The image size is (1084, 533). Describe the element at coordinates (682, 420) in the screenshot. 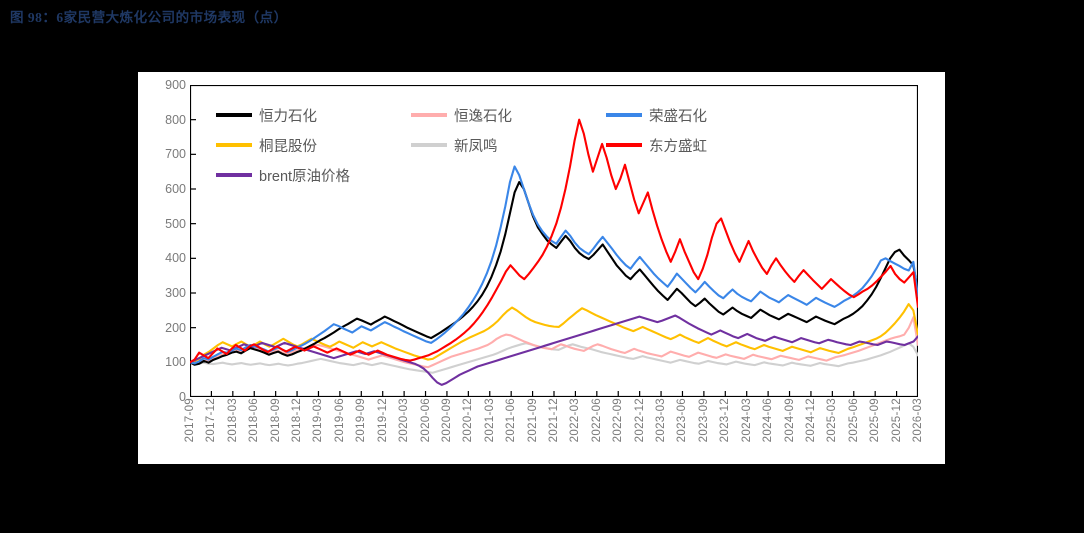

I see `x-axis-tick-label: 2023-06` at that location.